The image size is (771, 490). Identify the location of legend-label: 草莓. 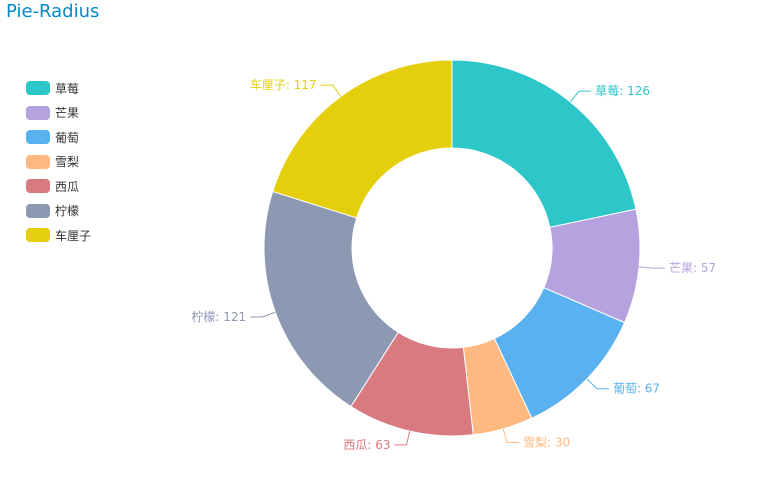
(67, 88).